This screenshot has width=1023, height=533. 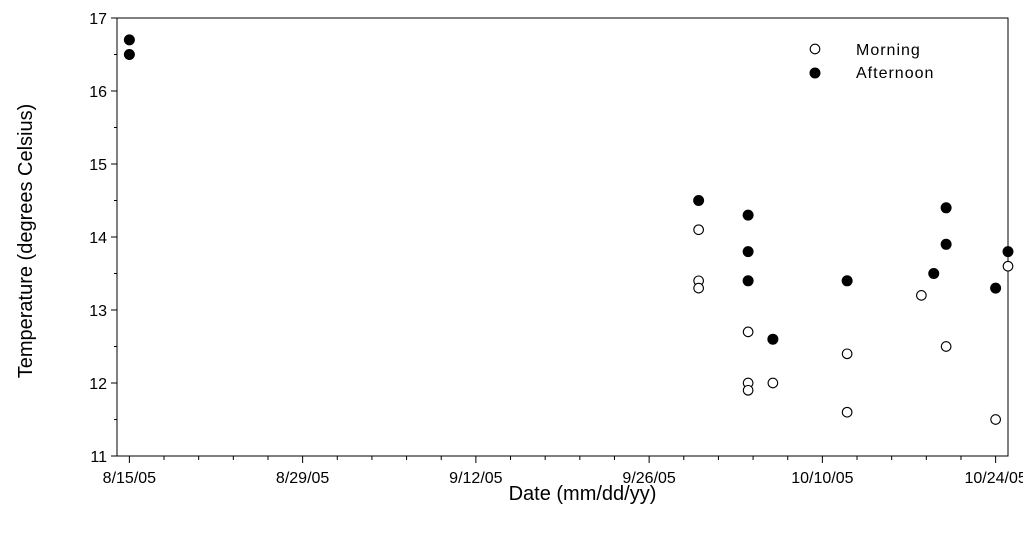 What do you see at coordinates (583, 494) in the screenshot?
I see `x-axis-title: Date (mm/dd/yy)` at bounding box center [583, 494].